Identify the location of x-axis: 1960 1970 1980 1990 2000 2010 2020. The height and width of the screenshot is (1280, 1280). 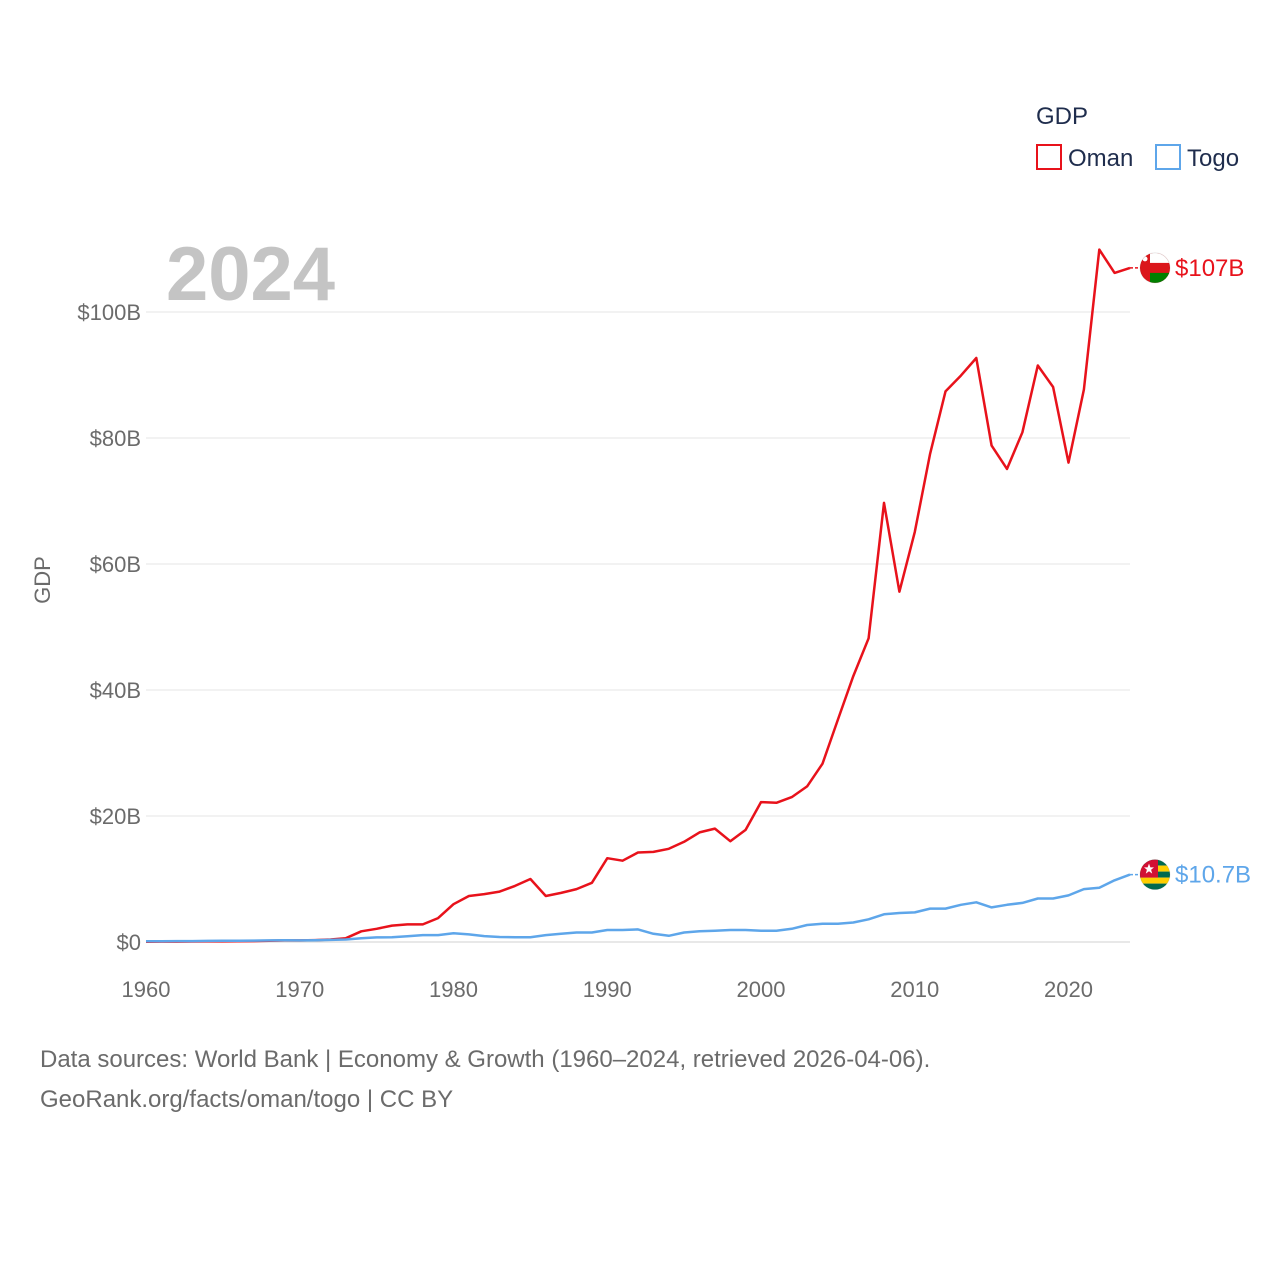
(607, 989).